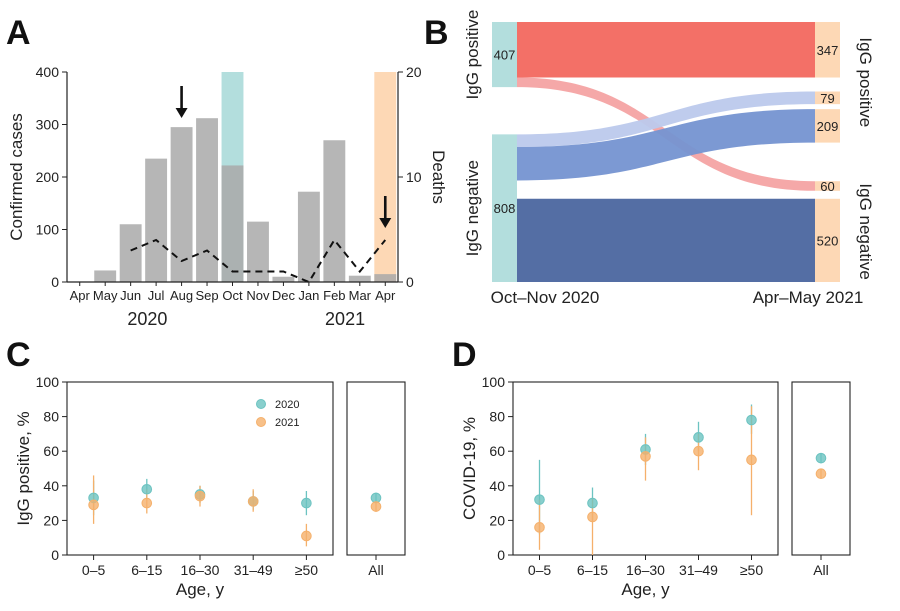 The image size is (900, 611). What do you see at coordinates (206, 295) in the screenshot?
I see `x-tick-label: Sep` at bounding box center [206, 295].